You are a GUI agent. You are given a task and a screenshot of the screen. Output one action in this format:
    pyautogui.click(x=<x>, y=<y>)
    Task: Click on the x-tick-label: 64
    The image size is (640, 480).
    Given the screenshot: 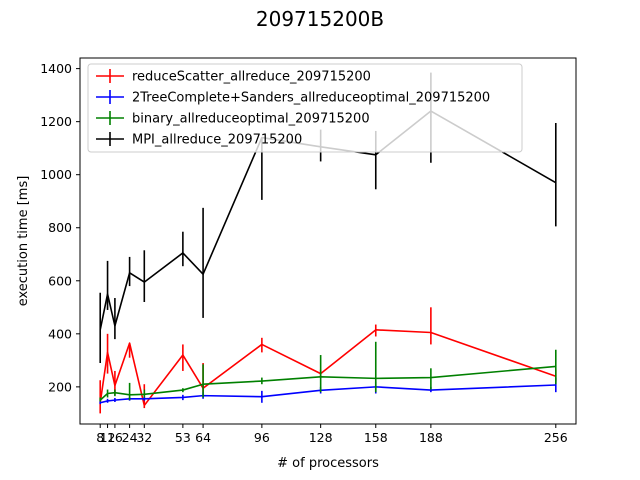 What is the action you would take?
    pyautogui.click(x=203, y=437)
    